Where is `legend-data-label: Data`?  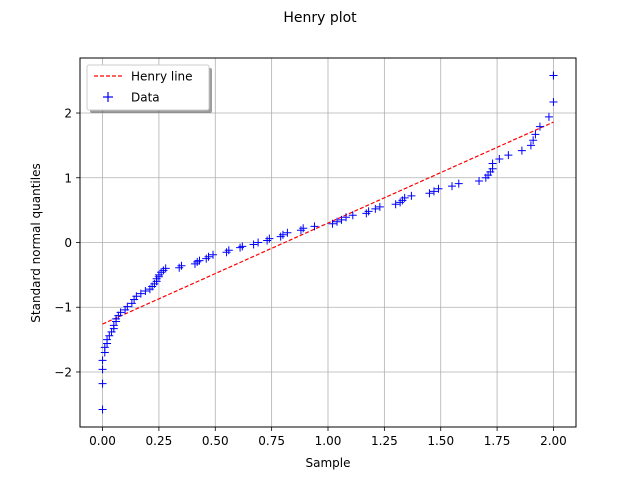 legend-data-label: Data is located at coordinates (145, 98).